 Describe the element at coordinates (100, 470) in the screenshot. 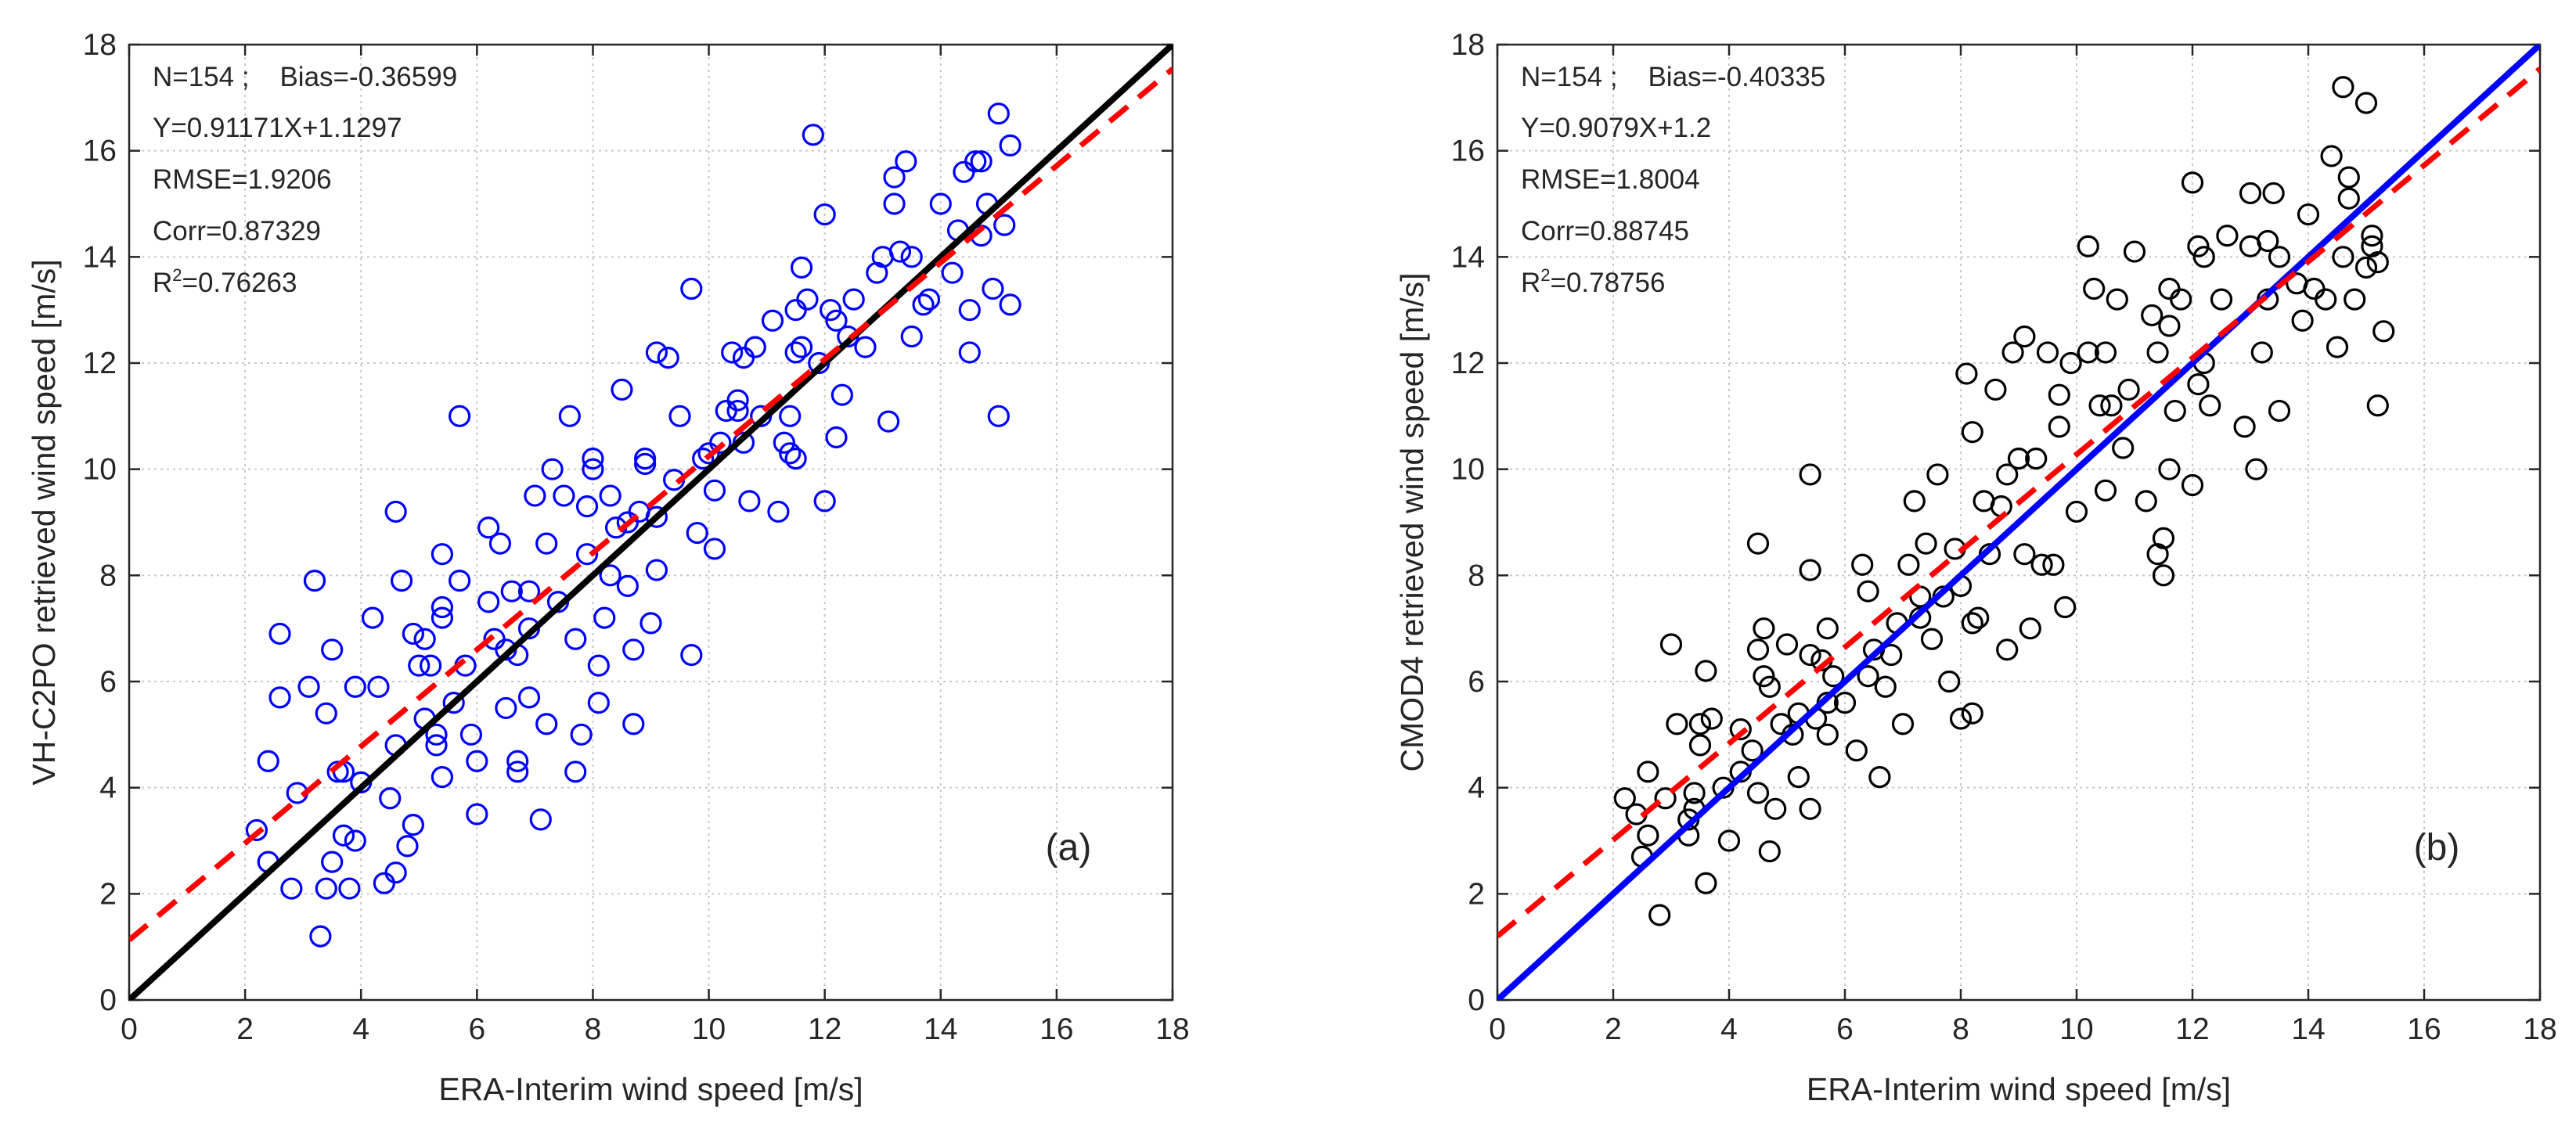

I see `y-tick-label: 10` at that location.